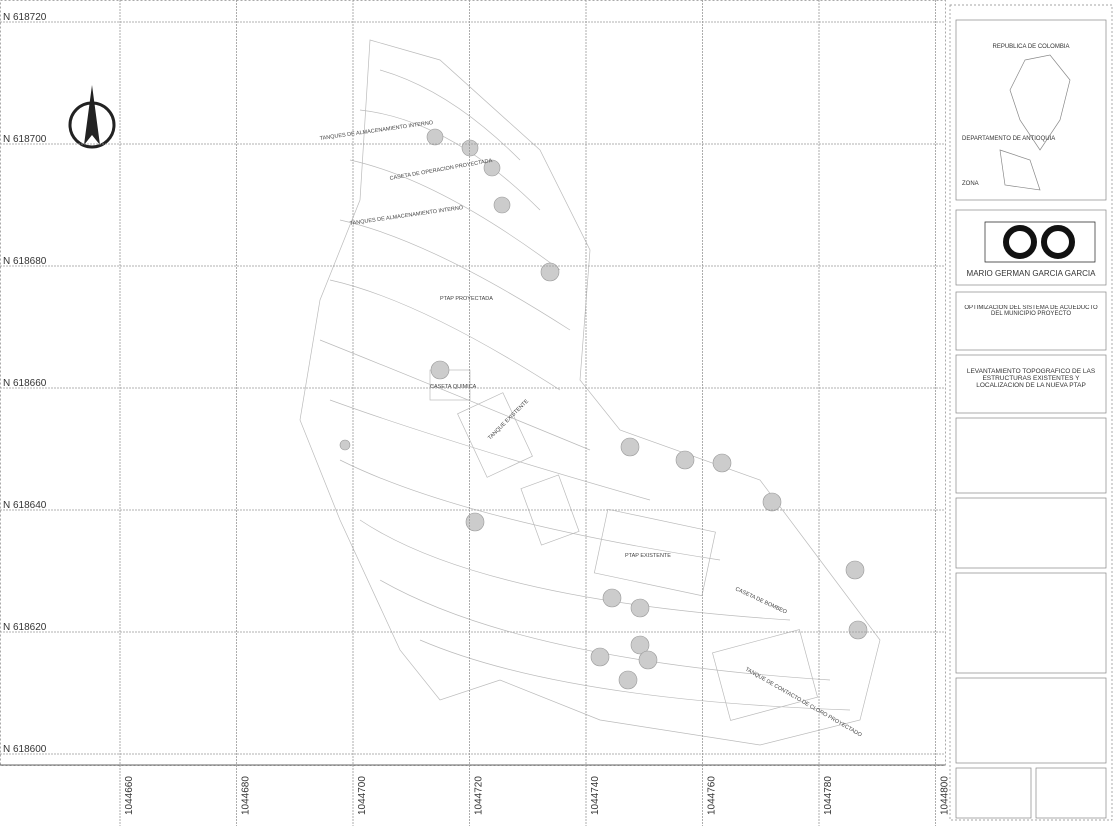 Image resolution: width=1117 pixels, height=826 pixels. I want to click on north-needle, so click(92, 115).